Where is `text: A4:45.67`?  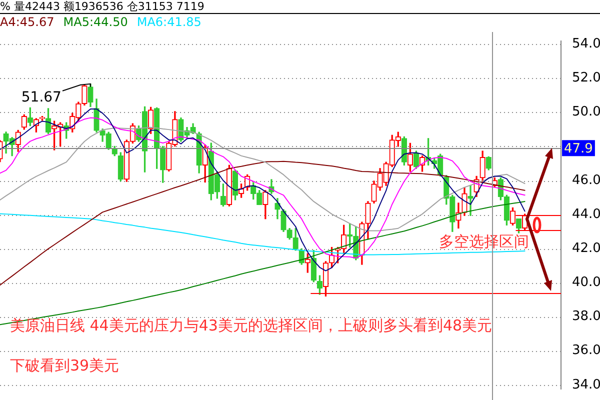 text: A4:45.67 is located at coordinates (27, 22).